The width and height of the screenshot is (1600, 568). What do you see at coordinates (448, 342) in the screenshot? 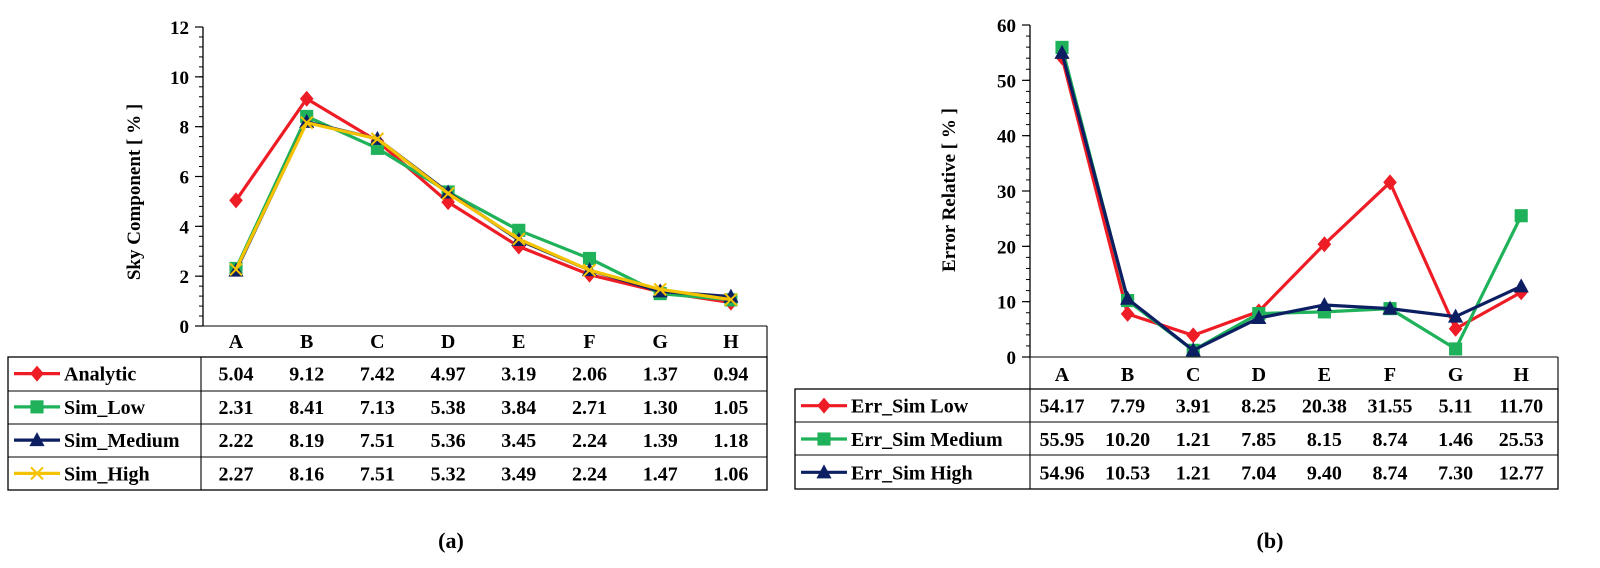
I see `category-label: D` at bounding box center [448, 342].